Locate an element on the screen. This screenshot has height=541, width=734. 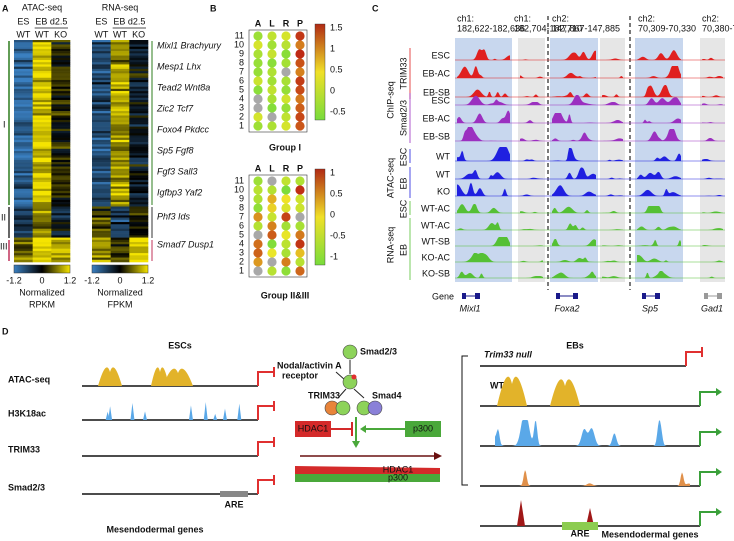
row-label: 2 is located at coordinates (241, 116).